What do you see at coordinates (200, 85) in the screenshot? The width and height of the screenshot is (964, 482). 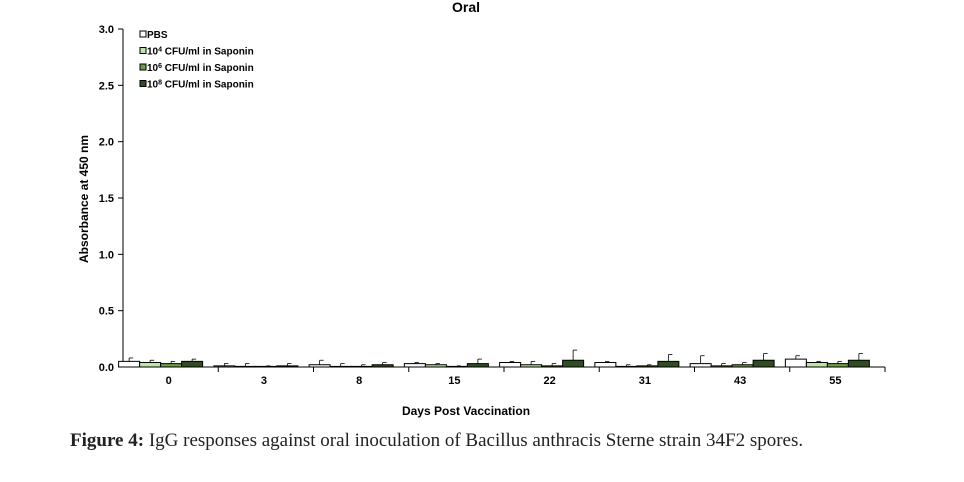 I see `legend-entry: 108 CFU/ml in Saponin` at bounding box center [200, 85].